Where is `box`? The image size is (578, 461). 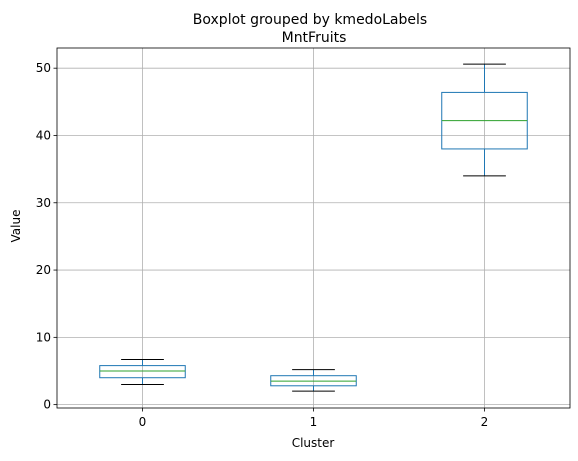
box is located at coordinates (142, 372).